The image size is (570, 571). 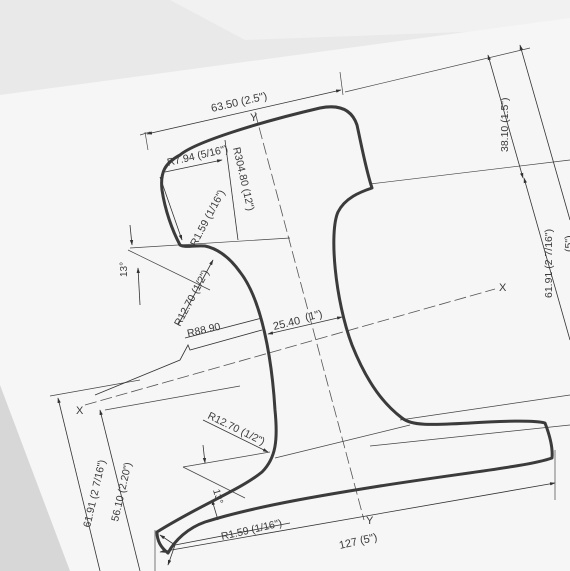 What do you see at coordinates (254, 118) in the screenshot?
I see `axis-y-top-label: Y` at bounding box center [254, 118].